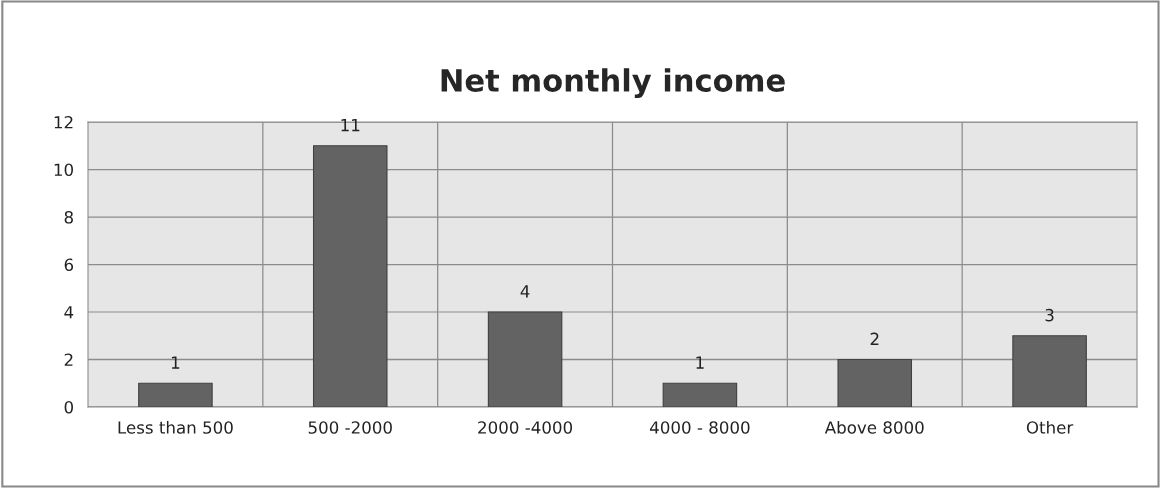 This screenshot has width=1162, height=488. Describe the element at coordinates (68, 407) in the screenshot. I see `y-tick-label: 0` at that location.